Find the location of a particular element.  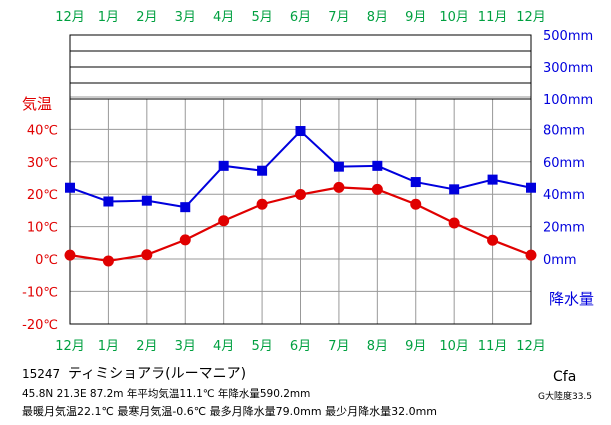

month-label-bottom: 1月 is located at coordinates (108, 346).